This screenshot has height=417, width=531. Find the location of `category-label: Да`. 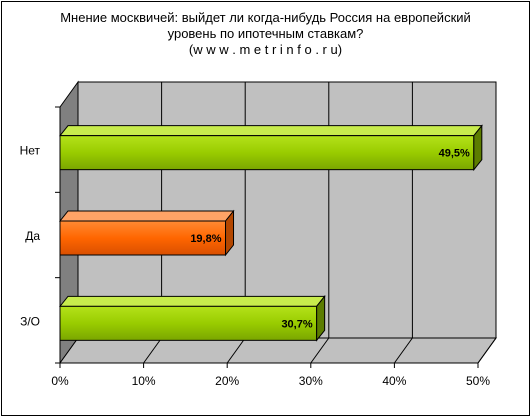

category-label: Да is located at coordinates (32, 236).